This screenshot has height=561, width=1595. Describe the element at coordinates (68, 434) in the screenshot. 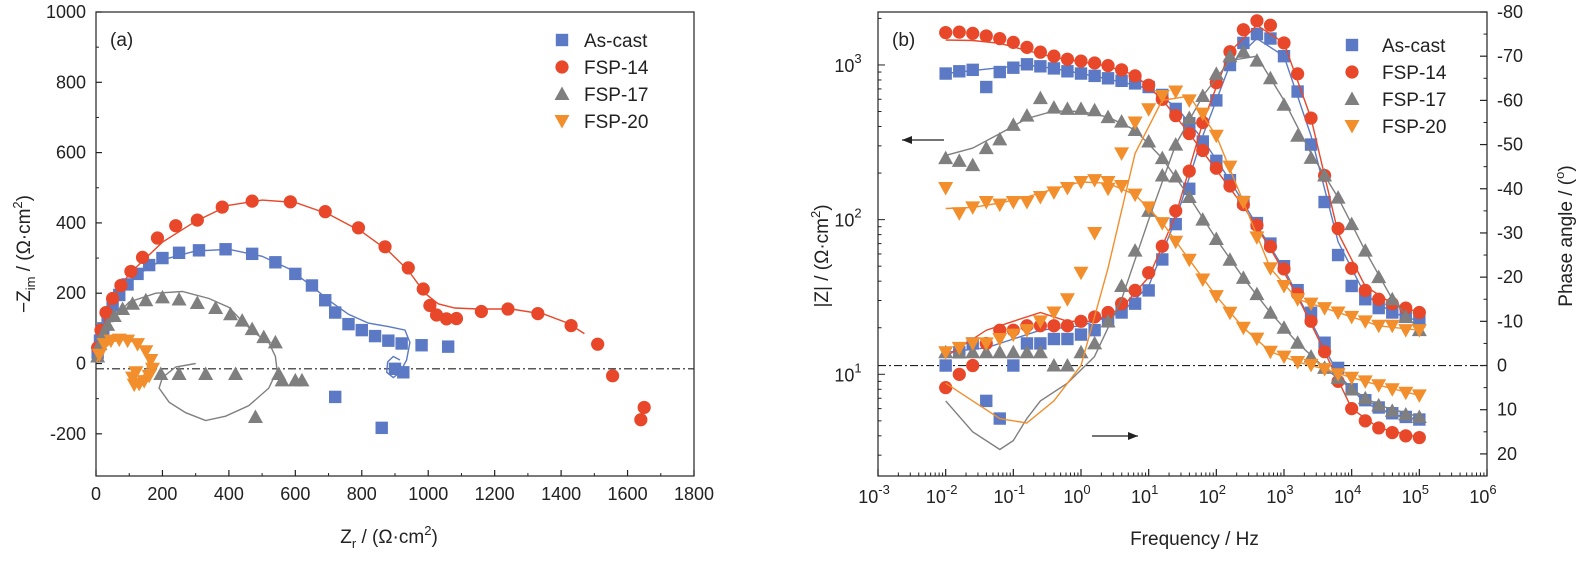

I see `y-tick-label-a: -200` at that location.